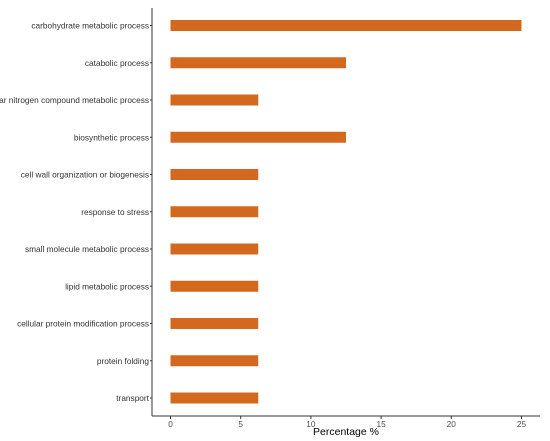  I want to click on category-label: cellular protein modification process, so click(83, 324).